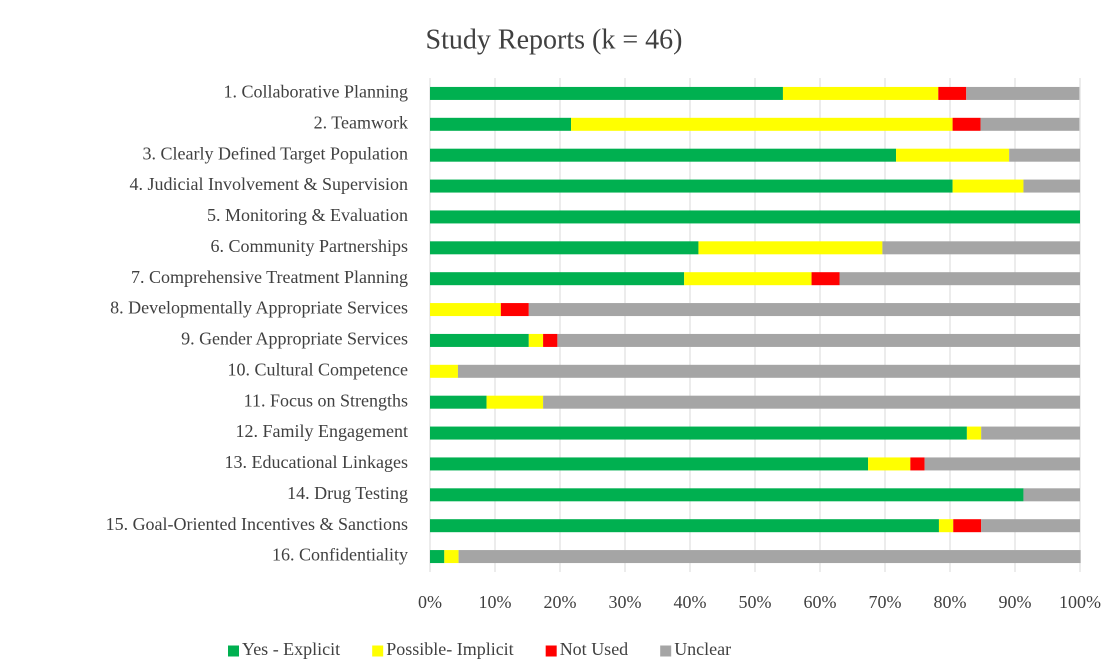 The image size is (1108, 664). Describe the element at coordinates (495, 602) in the screenshot. I see `x-tick-label: 10%` at that location.